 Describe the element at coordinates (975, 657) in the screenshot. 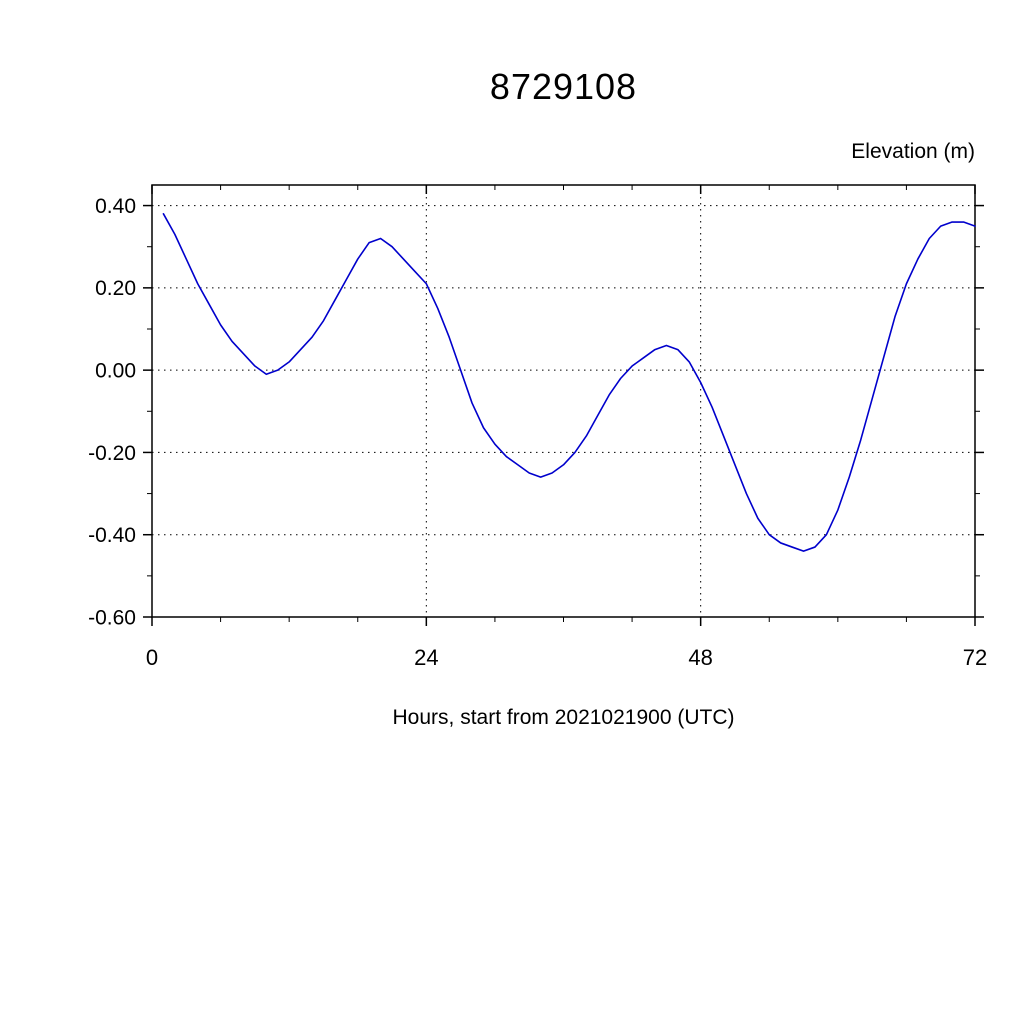

I see `x-tick-label: 72` at that location.